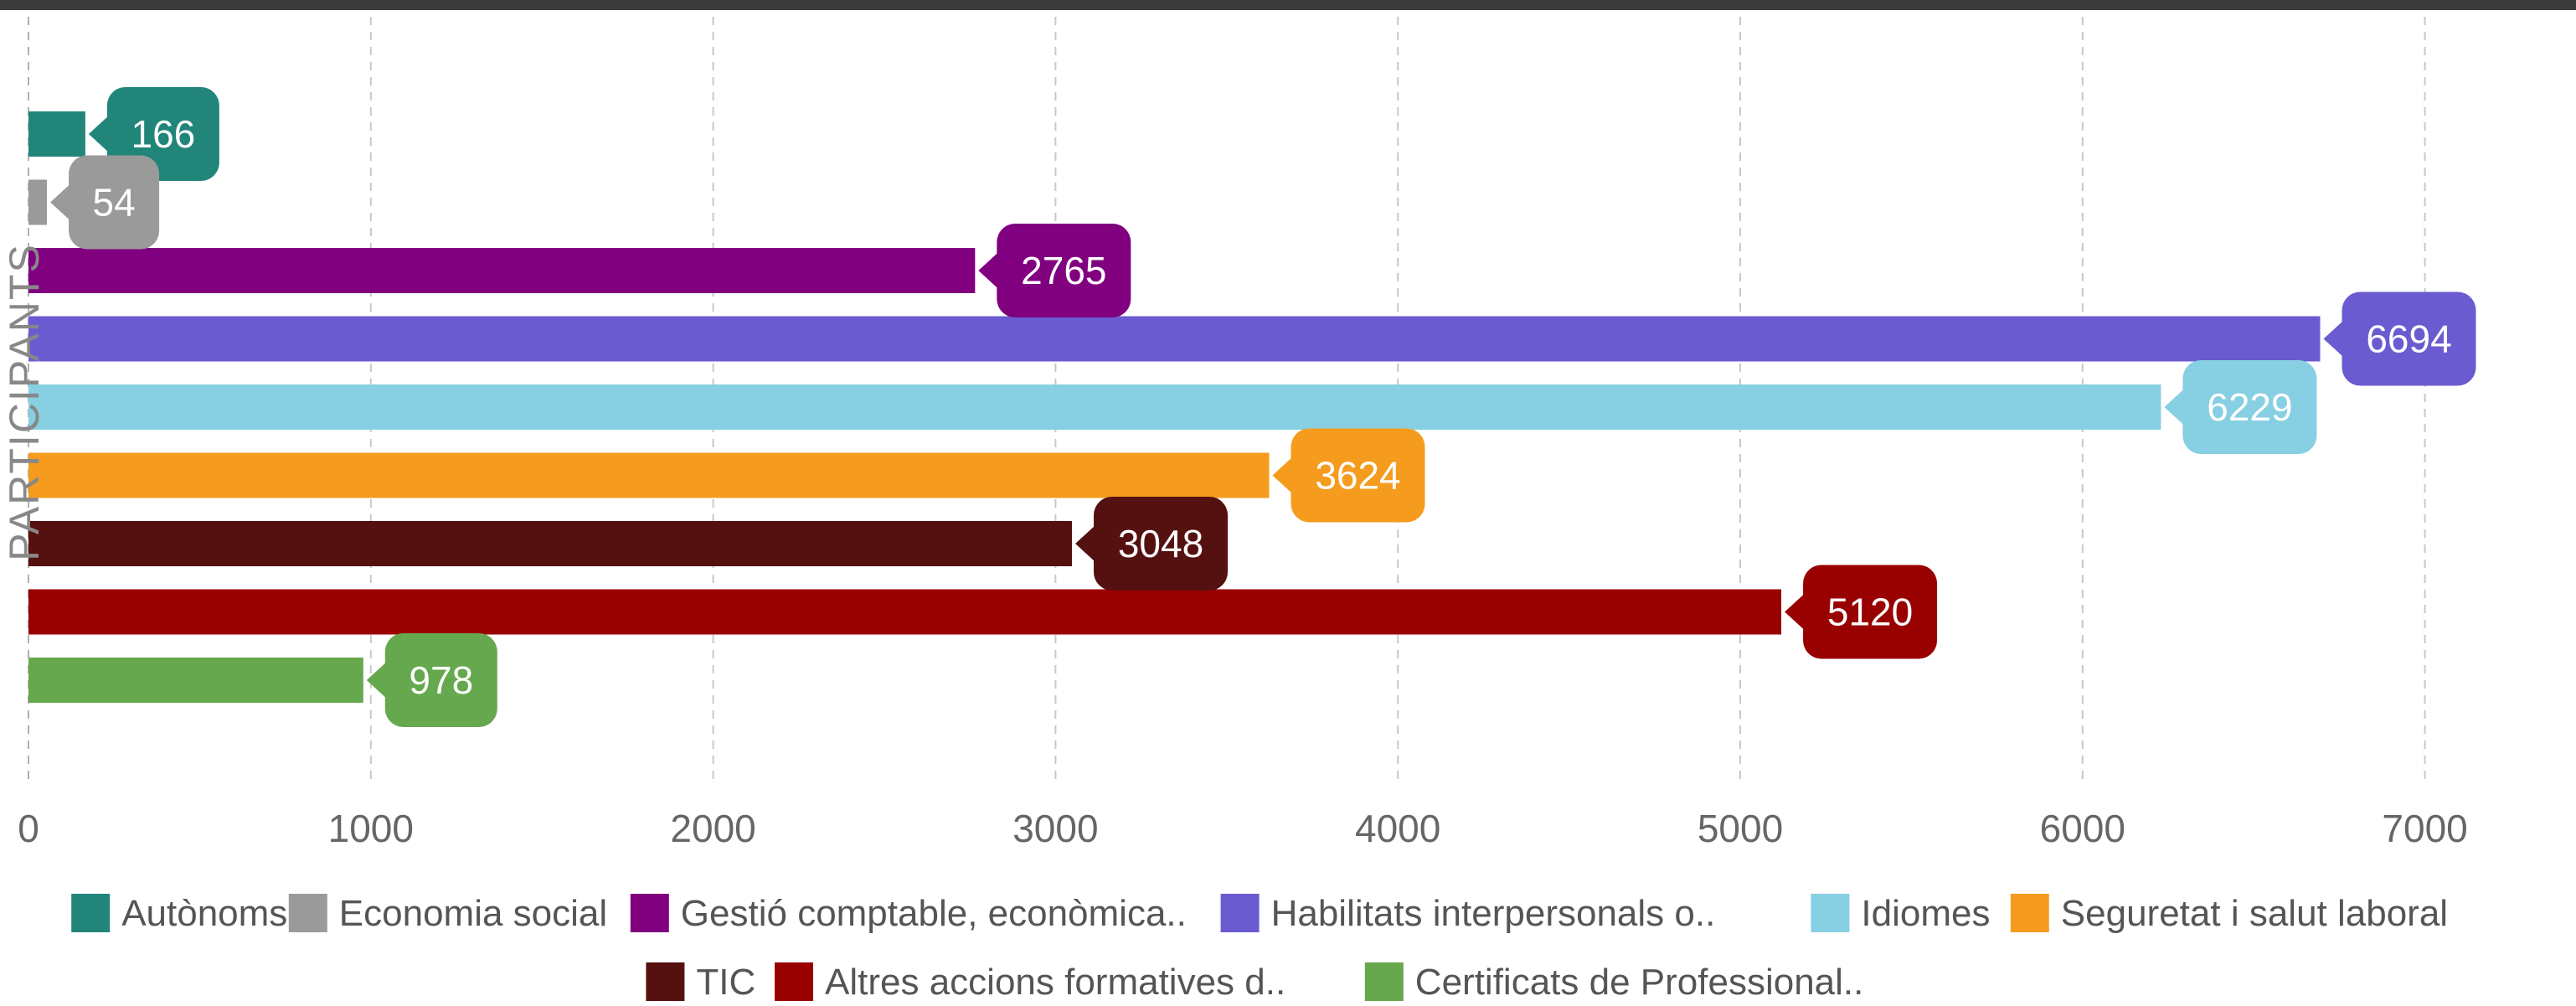 The image size is (2576, 1006). What do you see at coordinates (1288, 5) in the screenshot?
I see `window-top-bar` at bounding box center [1288, 5].